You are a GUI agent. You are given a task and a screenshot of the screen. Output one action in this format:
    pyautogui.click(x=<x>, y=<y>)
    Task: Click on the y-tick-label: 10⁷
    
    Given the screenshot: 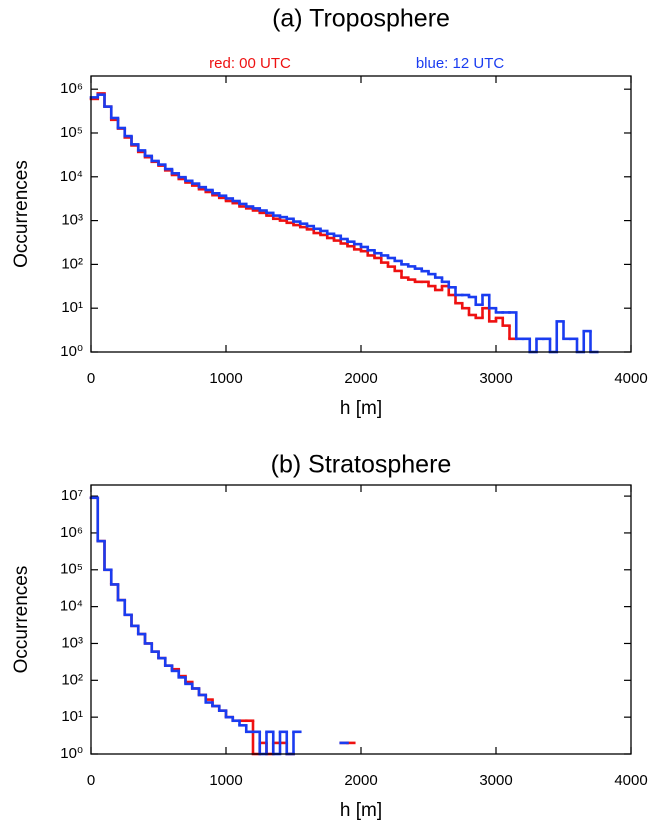 What is the action you would take?
    pyautogui.click(x=72, y=495)
    